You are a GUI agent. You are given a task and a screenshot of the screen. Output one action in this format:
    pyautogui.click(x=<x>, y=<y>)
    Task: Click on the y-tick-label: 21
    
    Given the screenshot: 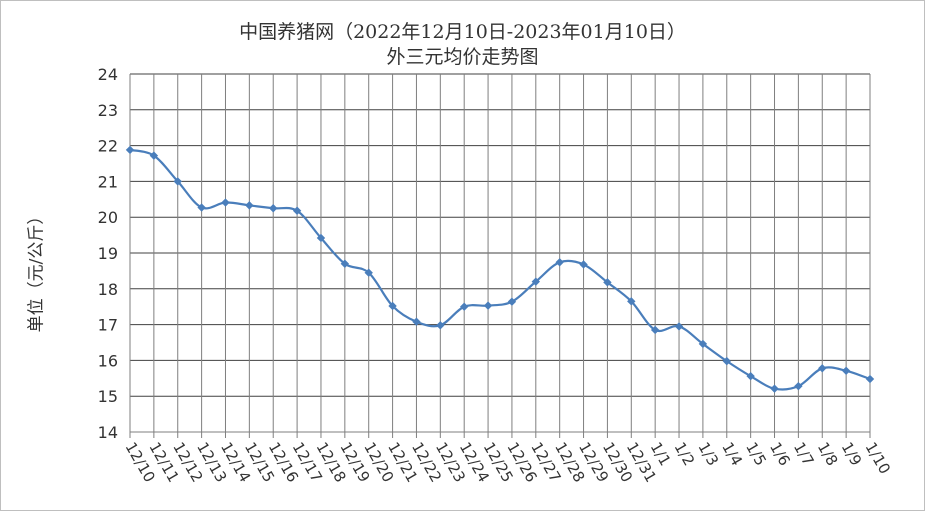 What is the action you would take?
    pyautogui.click(x=108, y=181)
    